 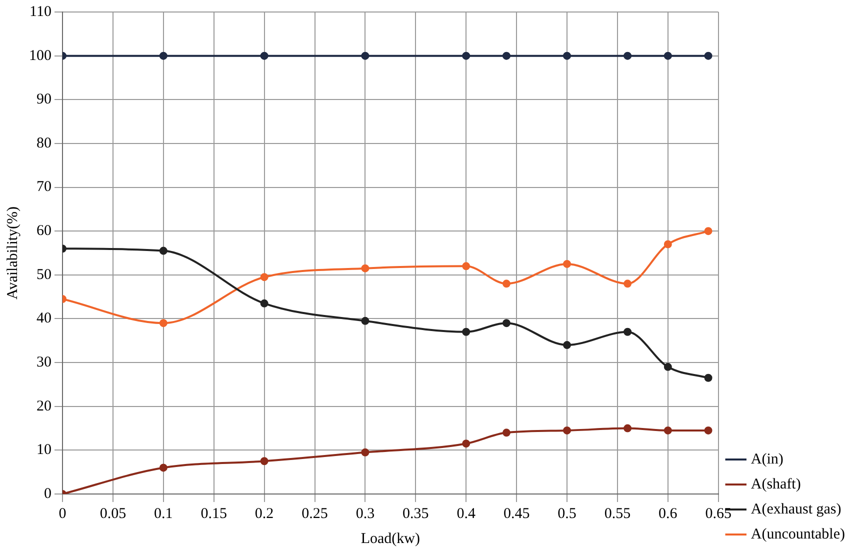 I want to click on x-tick-label: 0.1, so click(x=163, y=514).